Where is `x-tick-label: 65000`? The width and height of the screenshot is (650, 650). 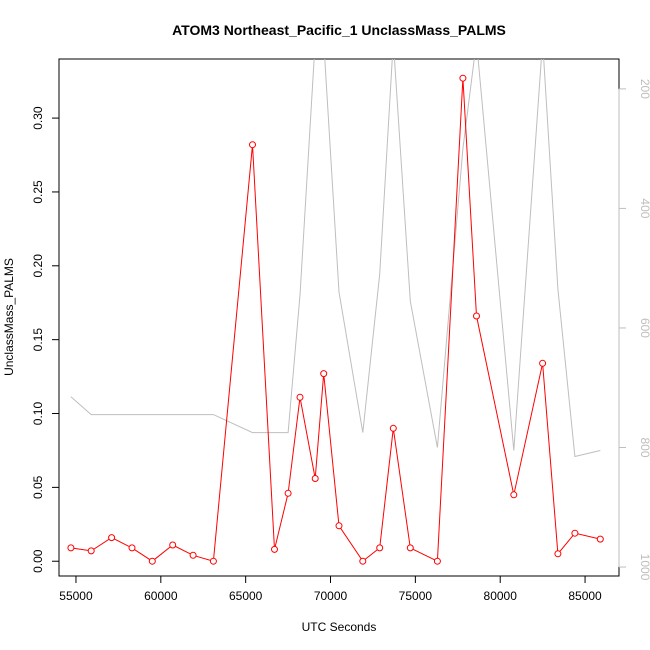
x-tick-label: 65000 is located at coordinates (246, 596).